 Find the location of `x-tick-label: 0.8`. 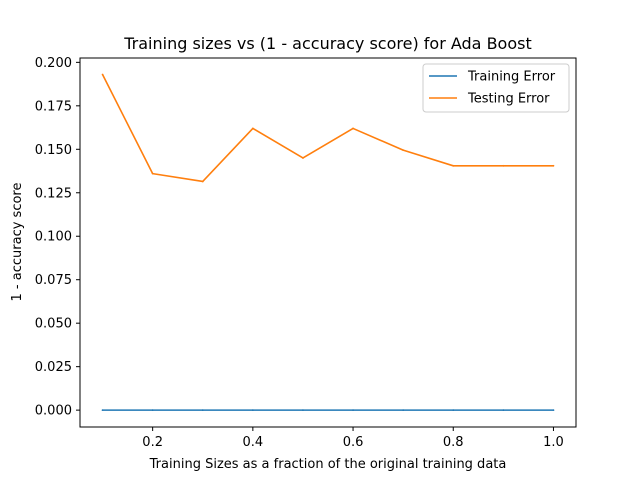

x-tick-label: 0.8 is located at coordinates (453, 442).